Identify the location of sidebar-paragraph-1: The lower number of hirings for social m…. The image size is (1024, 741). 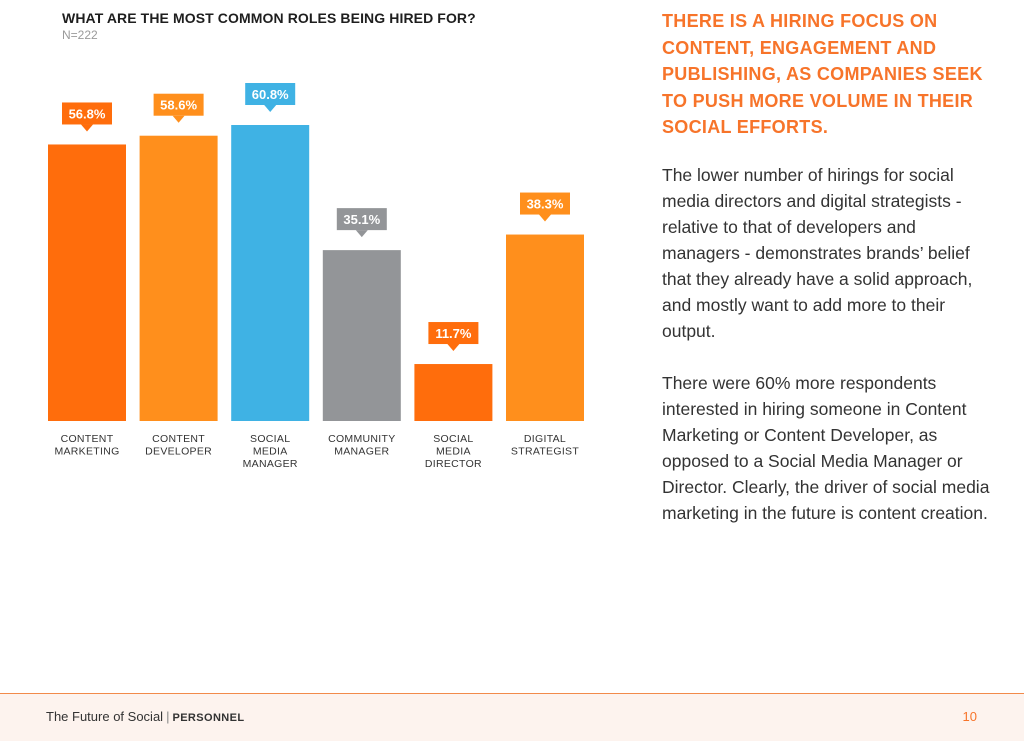
(817, 253).